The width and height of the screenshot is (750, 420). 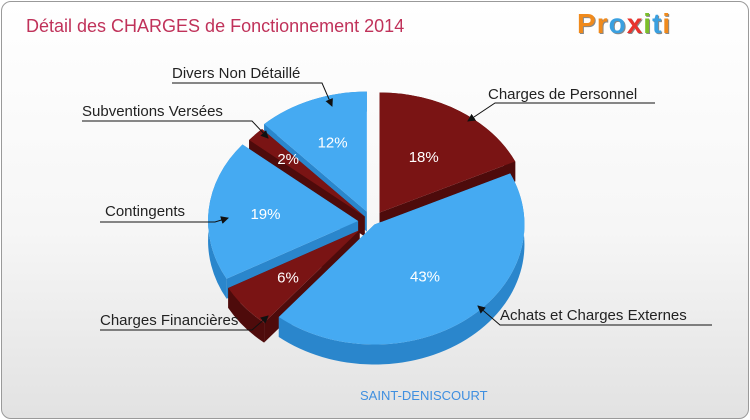 What do you see at coordinates (145, 211) in the screenshot?
I see `slice-category-label: Contingents` at bounding box center [145, 211].